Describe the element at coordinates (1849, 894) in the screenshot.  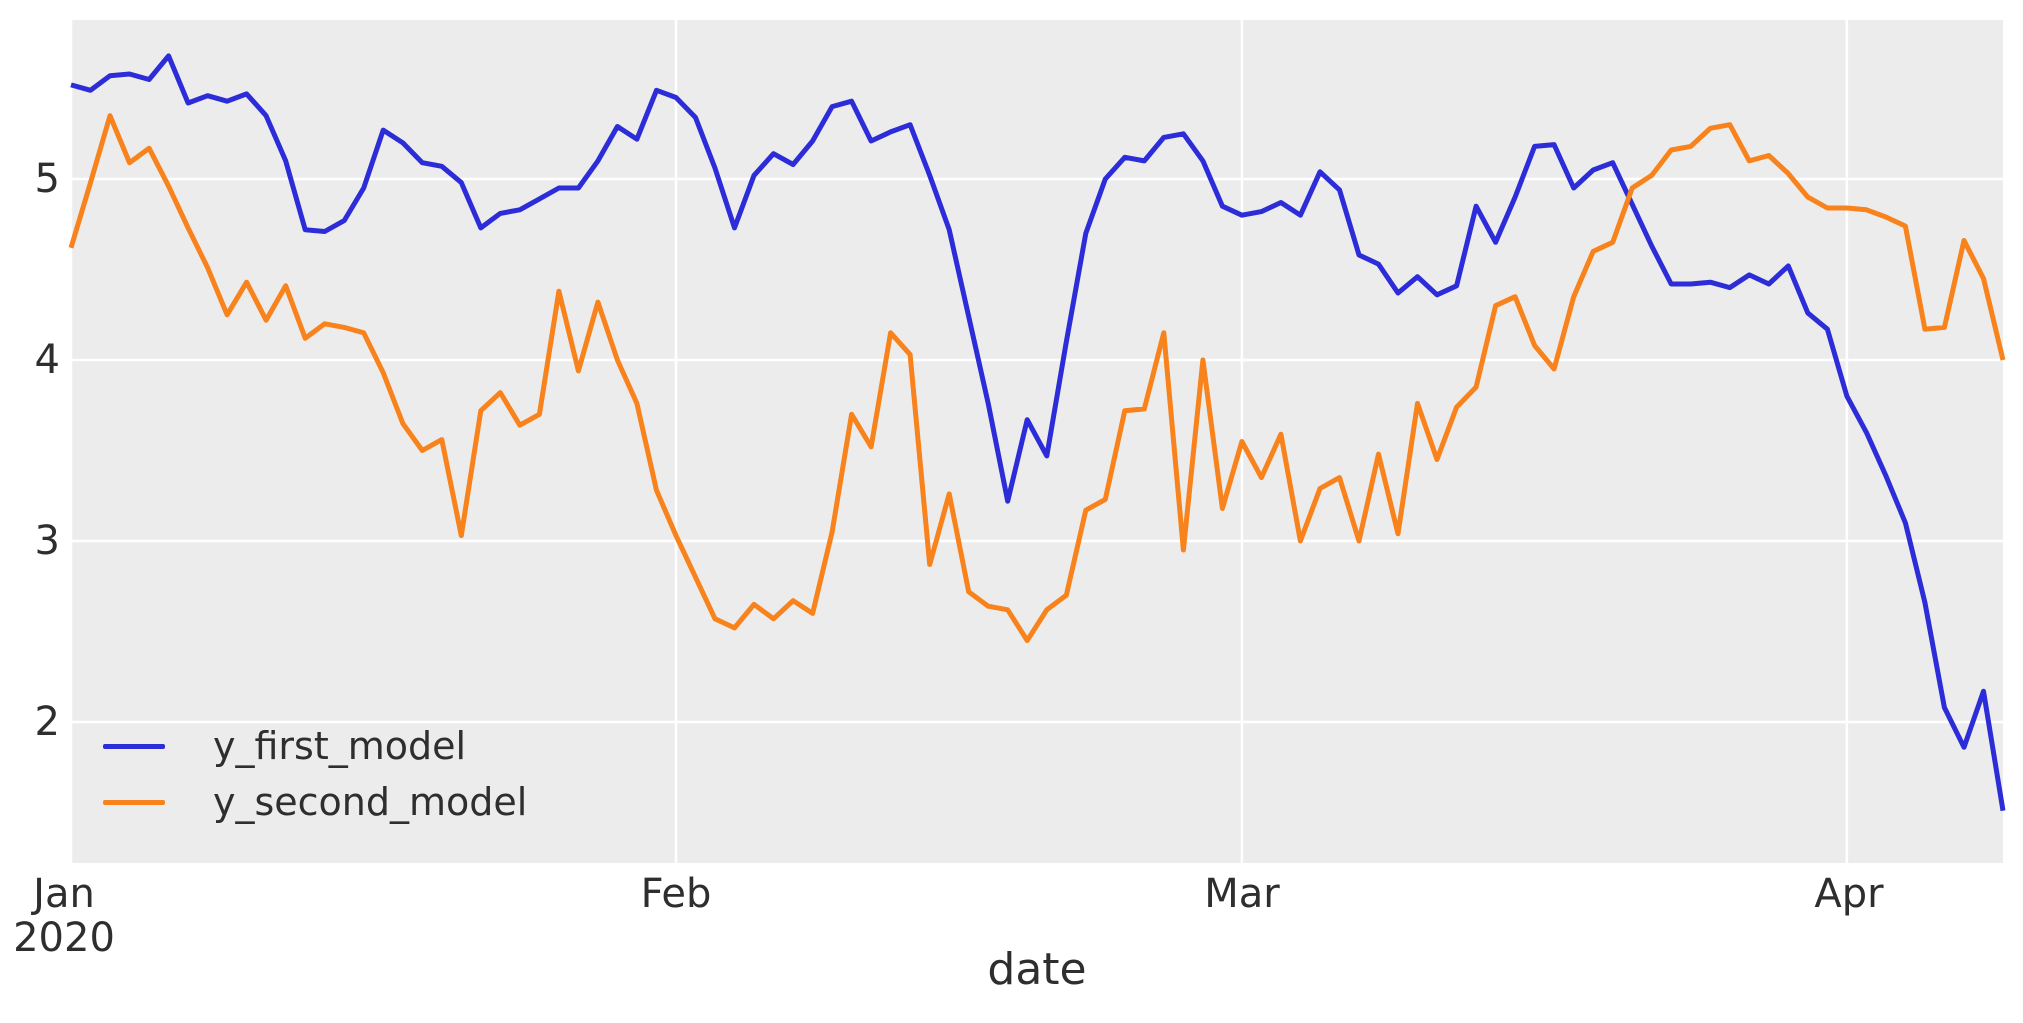
I see `xtick-apr: Apr` at that location.